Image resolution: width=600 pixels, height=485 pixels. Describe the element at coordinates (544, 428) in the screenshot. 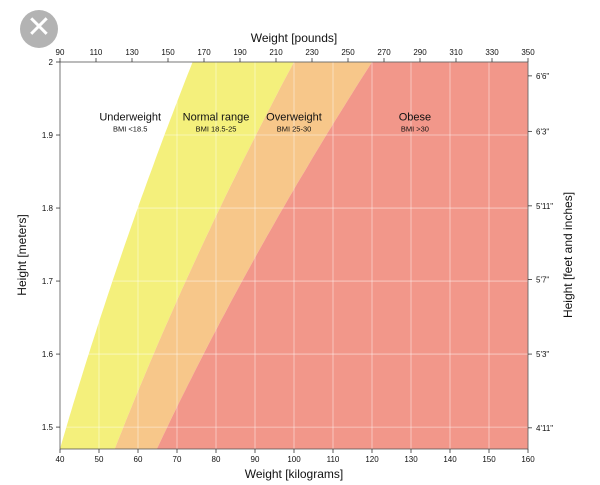

I see `y-right-tick-label: 4'11"` at that location.